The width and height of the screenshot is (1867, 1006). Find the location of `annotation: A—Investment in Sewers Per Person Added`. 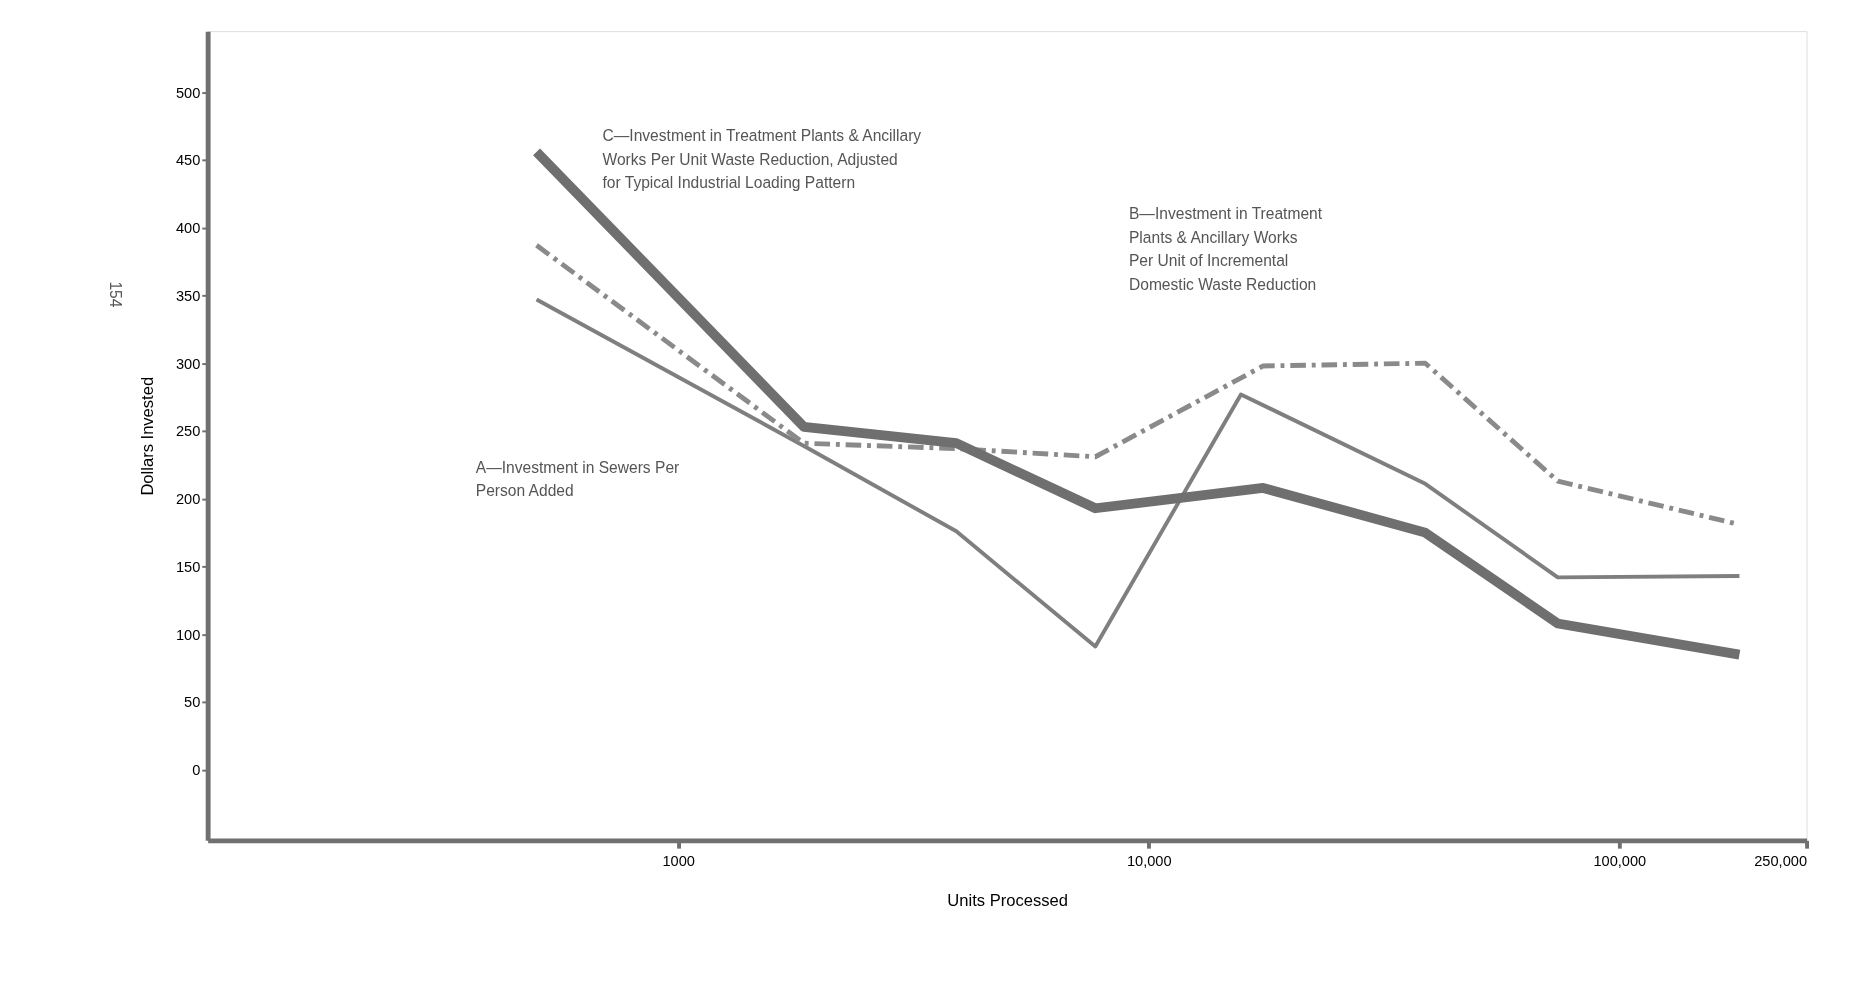

annotation: A—Investment in Sewers Per Person Added is located at coordinates (577, 479).